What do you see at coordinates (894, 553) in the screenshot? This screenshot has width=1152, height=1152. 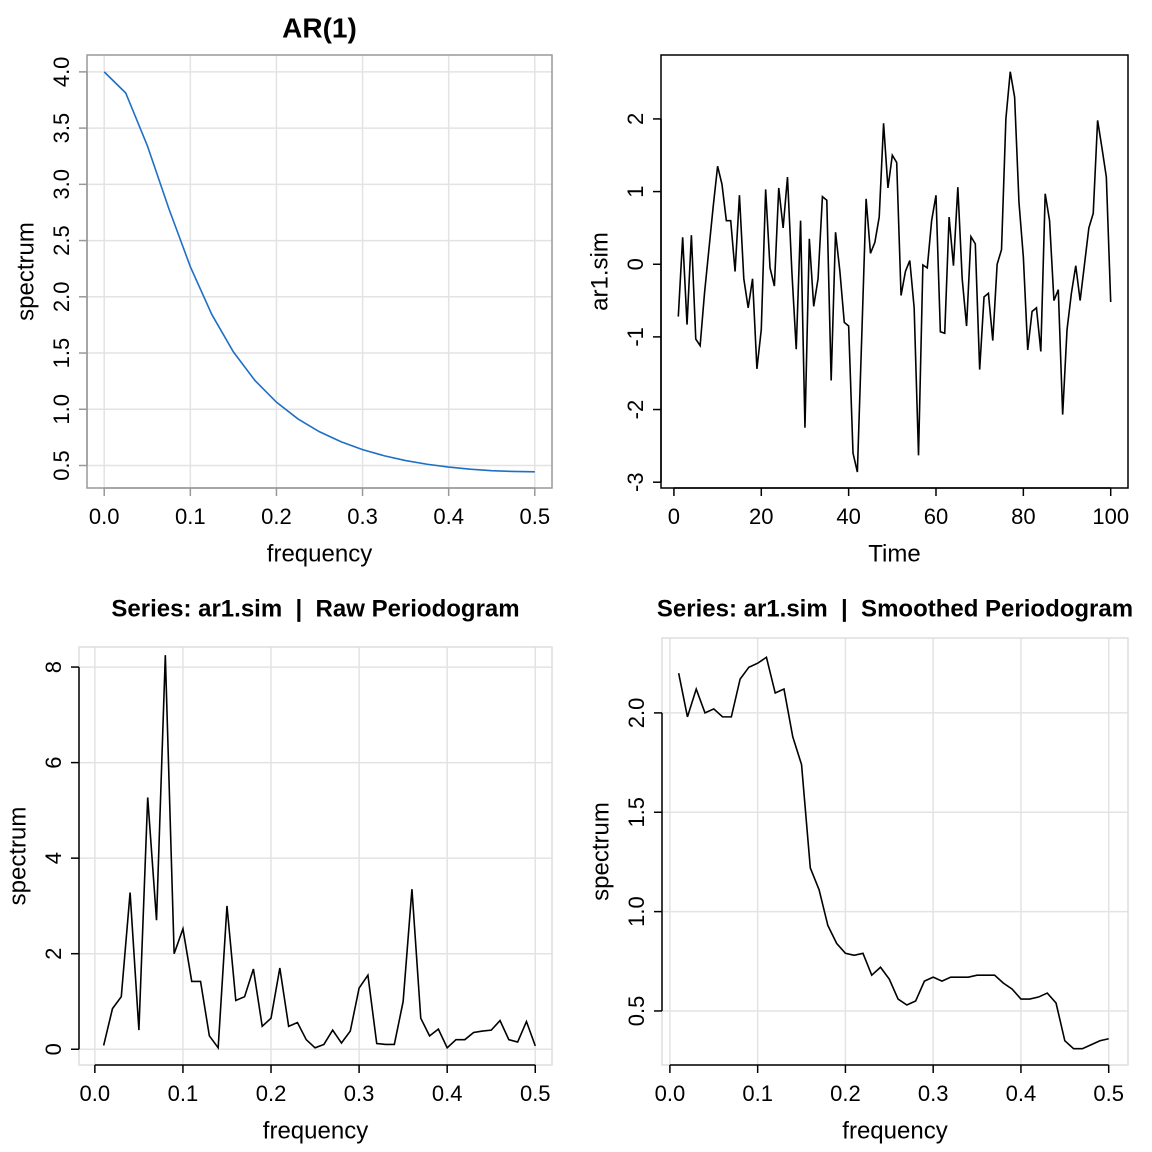 I see `x-axis-label: Time` at bounding box center [894, 553].